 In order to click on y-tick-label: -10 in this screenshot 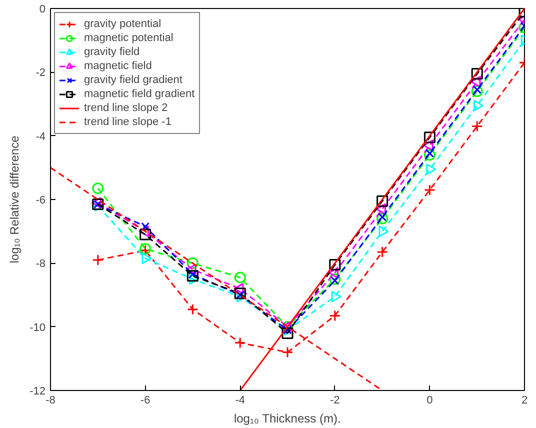, I will do `click(38, 328)`.